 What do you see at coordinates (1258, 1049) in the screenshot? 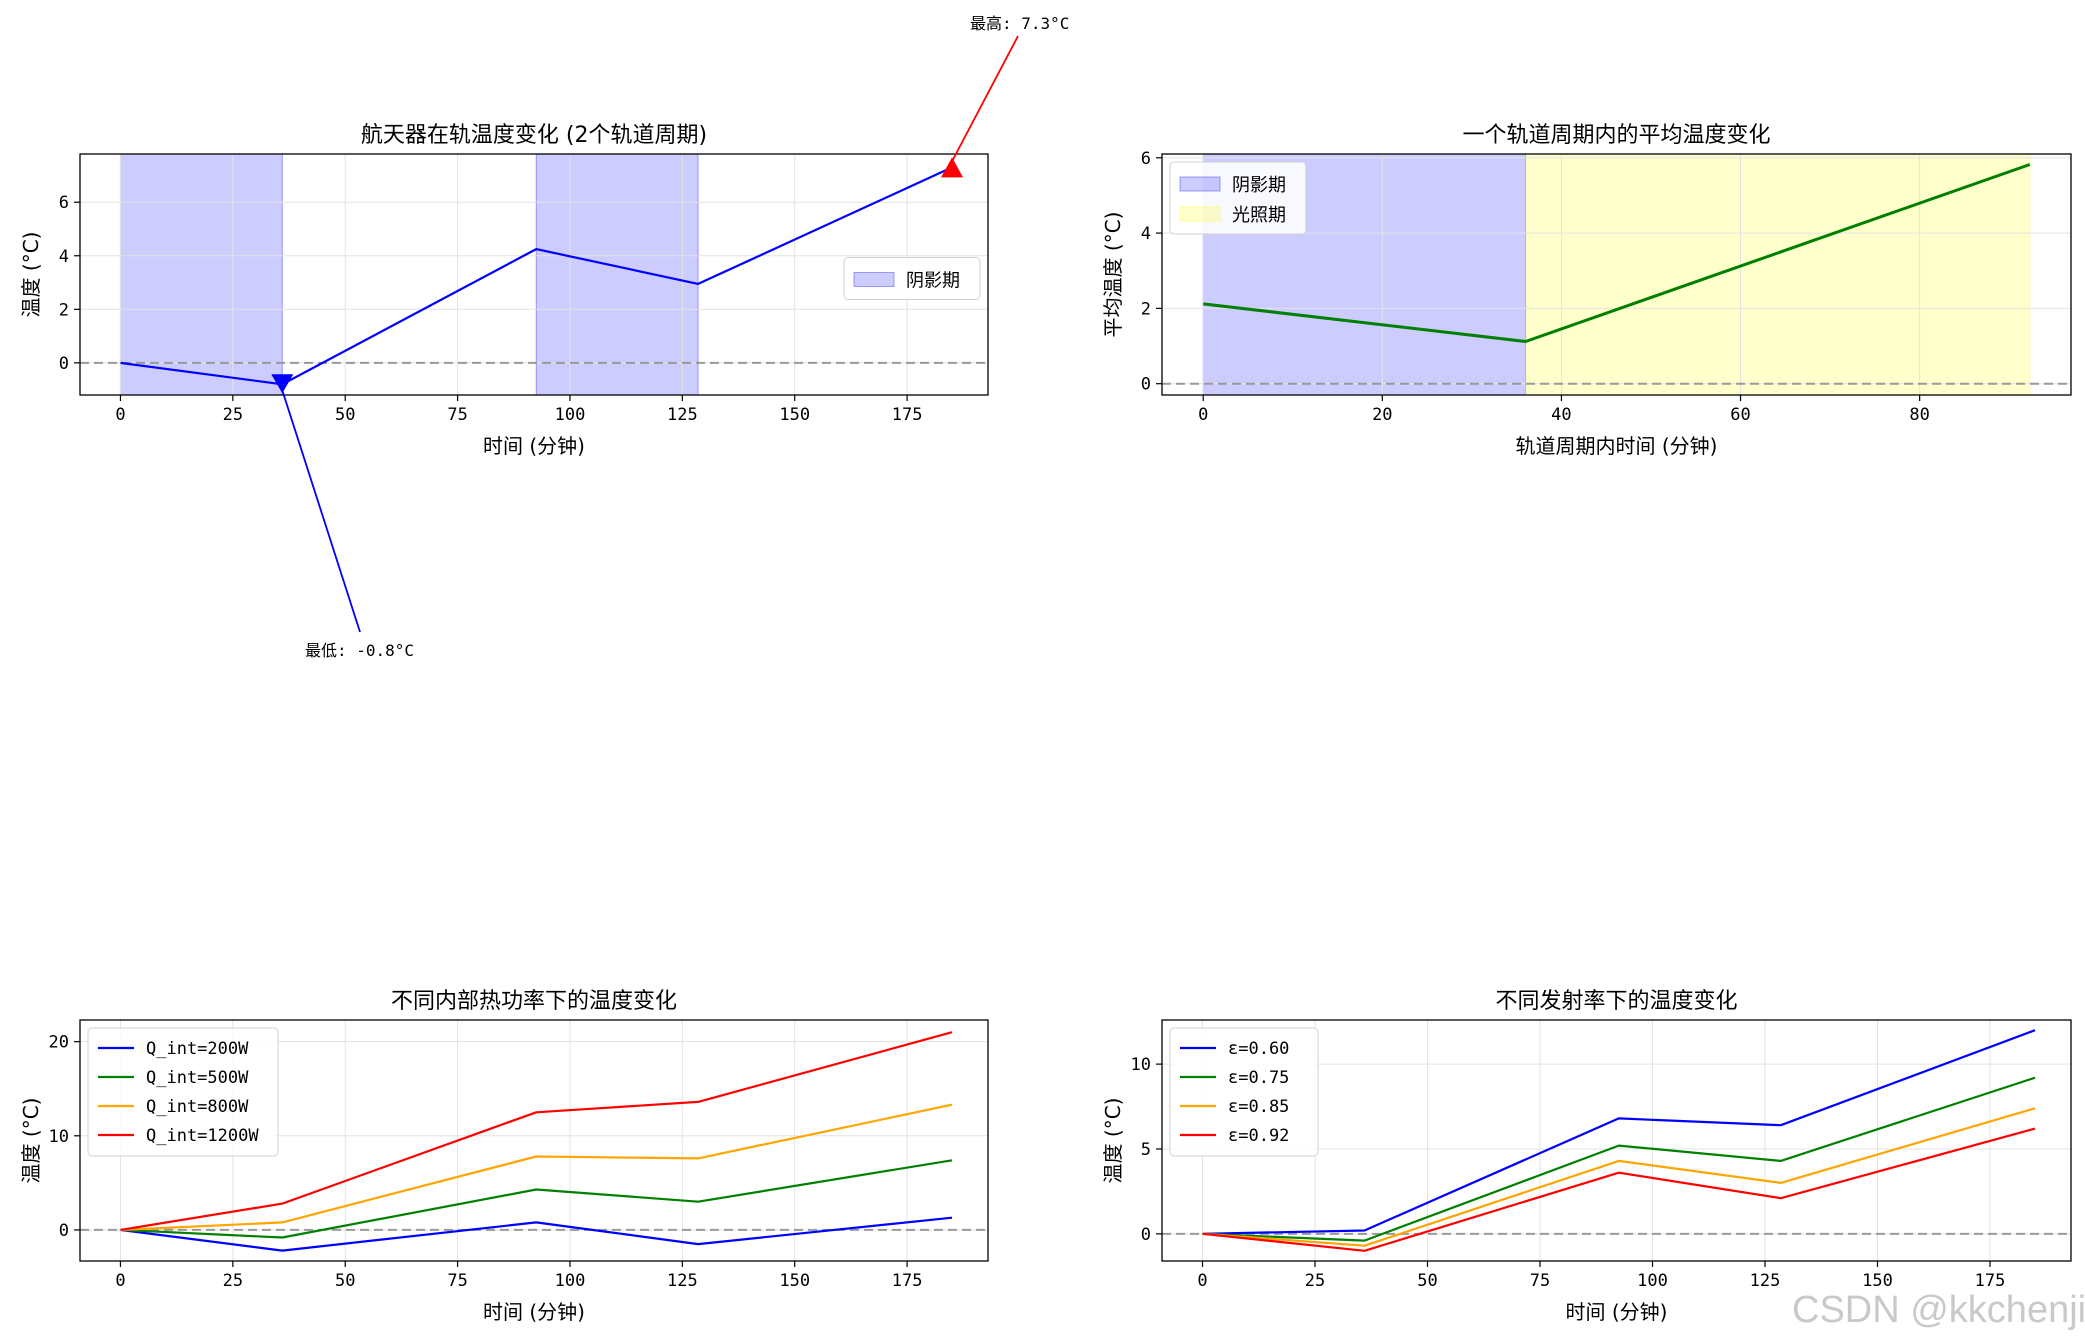
I see `legend-label: ε=0.60` at bounding box center [1258, 1049].